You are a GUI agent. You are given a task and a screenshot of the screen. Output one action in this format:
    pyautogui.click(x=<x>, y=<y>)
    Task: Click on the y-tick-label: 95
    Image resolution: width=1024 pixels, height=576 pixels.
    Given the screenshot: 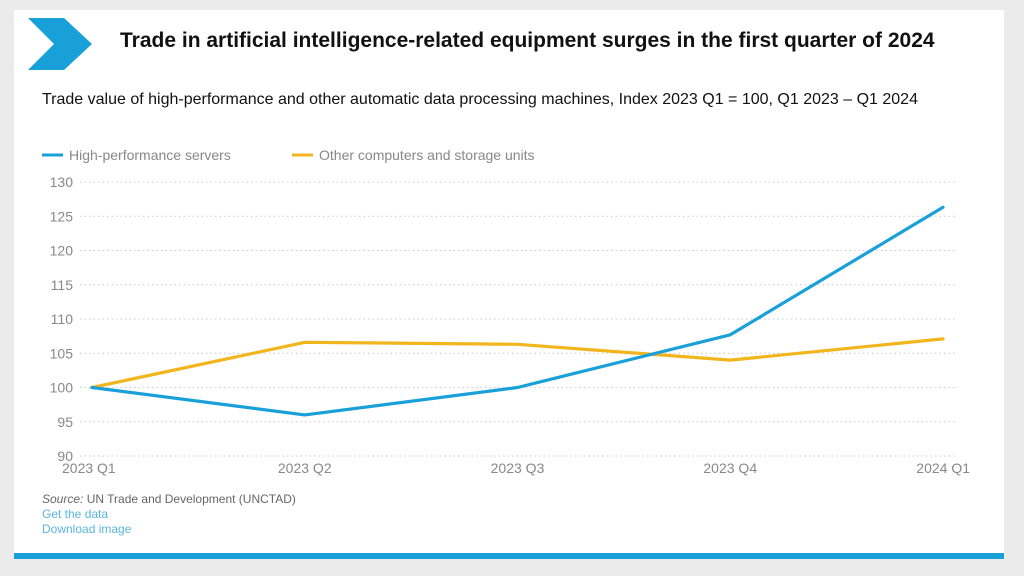 What is the action you would take?
    pyautogui.click(x=65, y=422)
    